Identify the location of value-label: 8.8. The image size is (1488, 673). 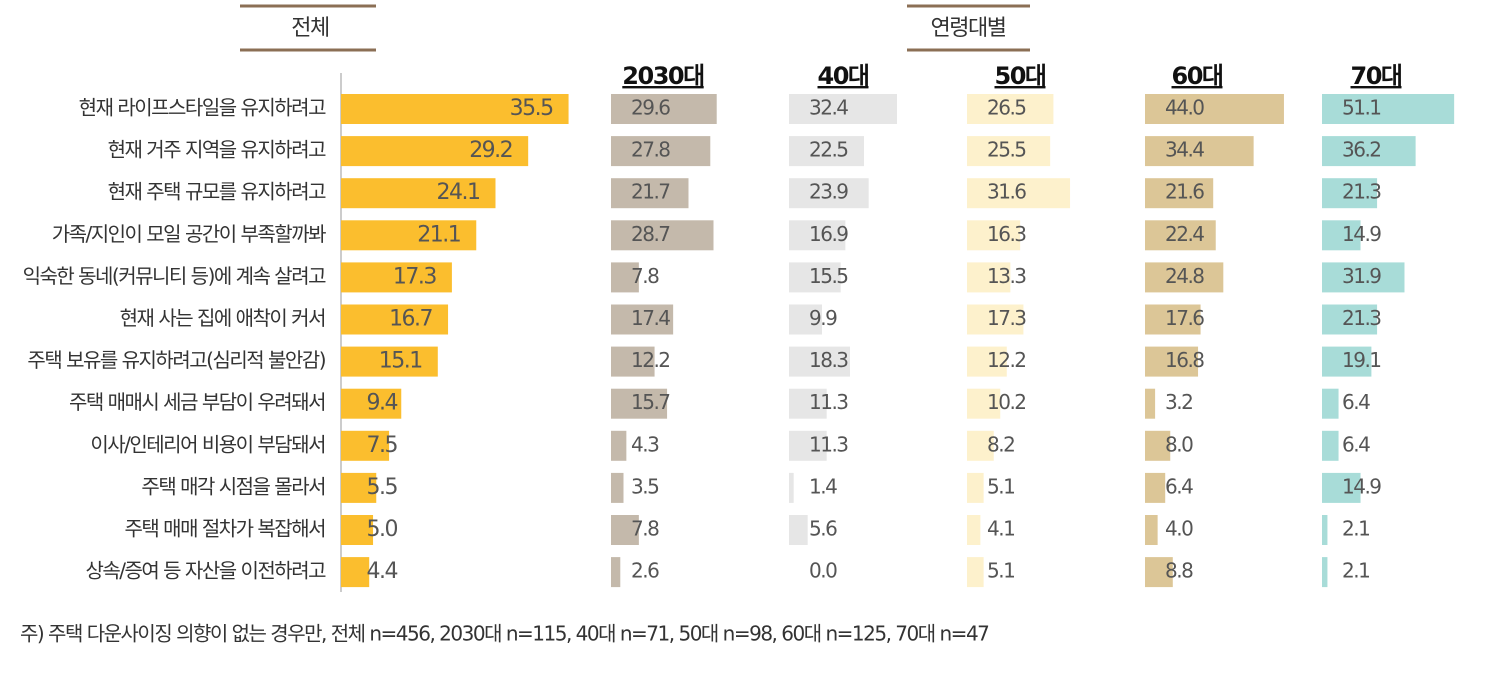
(1179, 571).